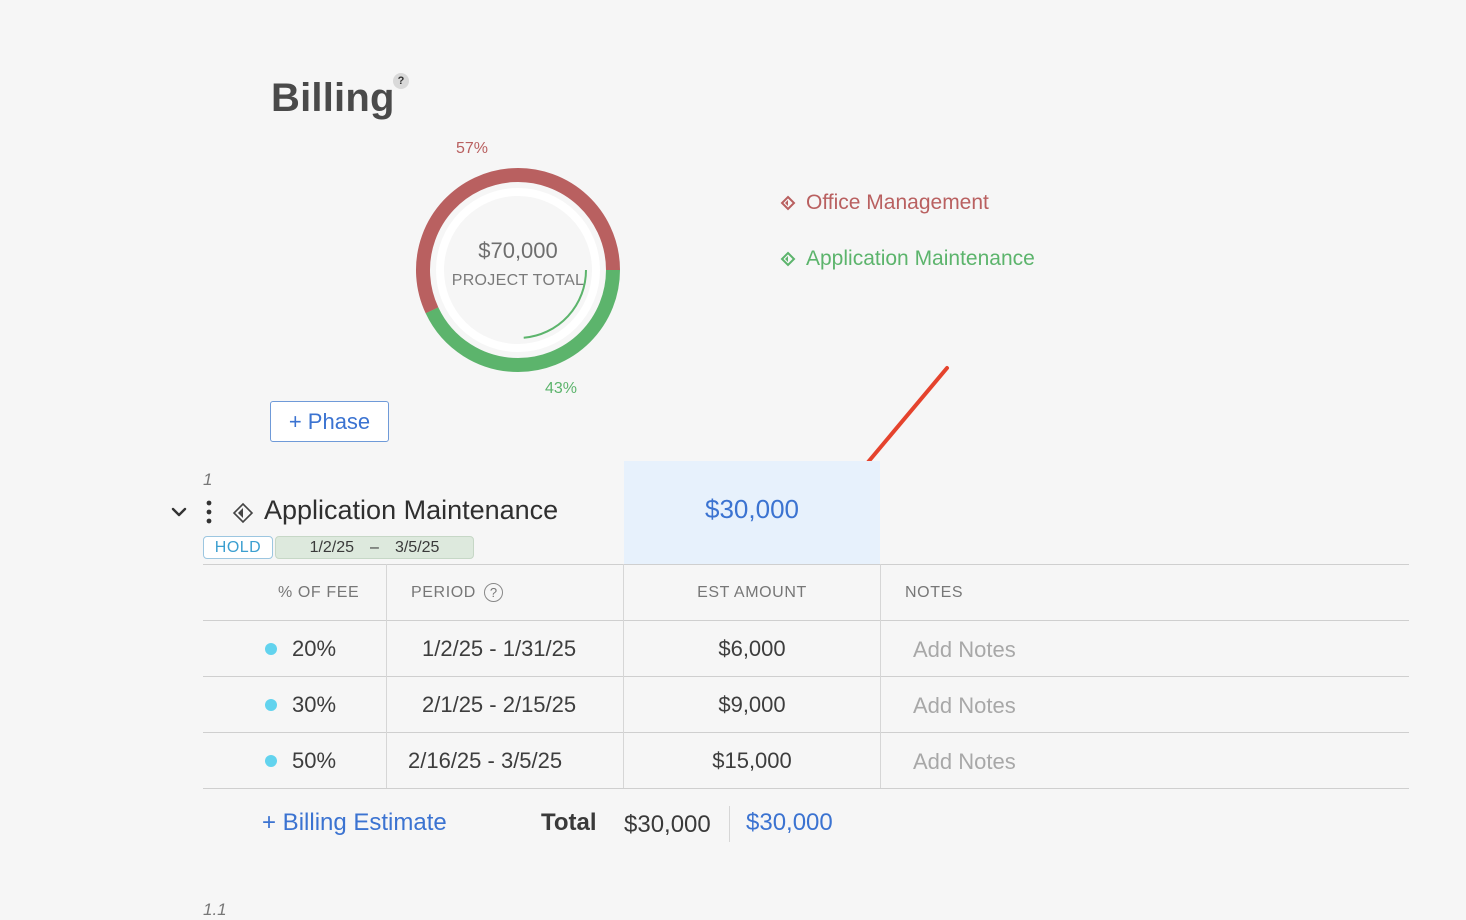 This screenshot has width=1466, height=920. I want to click on period-help-icon: ?, so click(493, 592).